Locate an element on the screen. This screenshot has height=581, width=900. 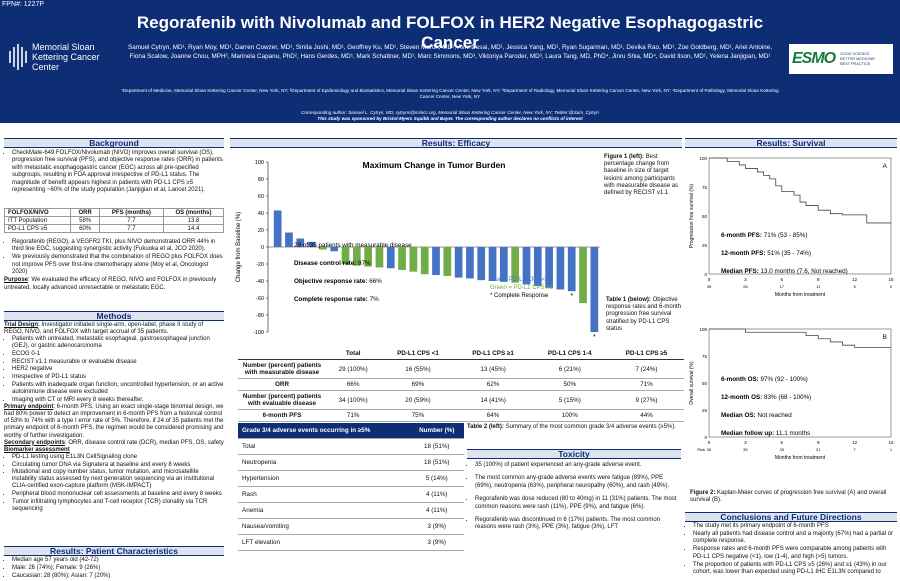
complete-response-marker: * is located at coordinates (594, 337).